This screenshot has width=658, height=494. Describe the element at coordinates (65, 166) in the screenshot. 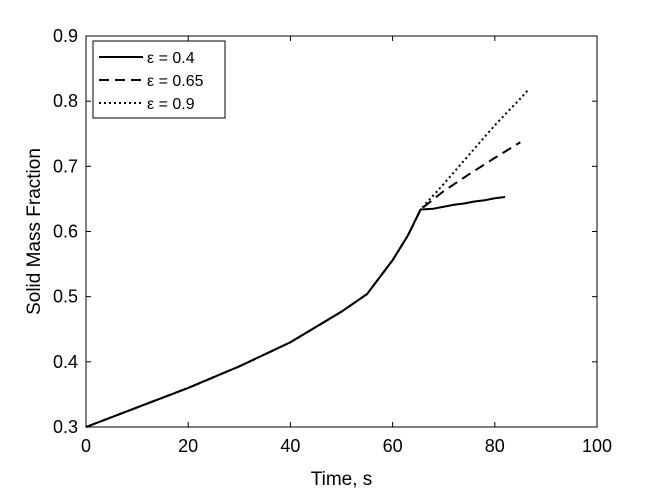

I see `y-tick-label: 0.7` at that location.